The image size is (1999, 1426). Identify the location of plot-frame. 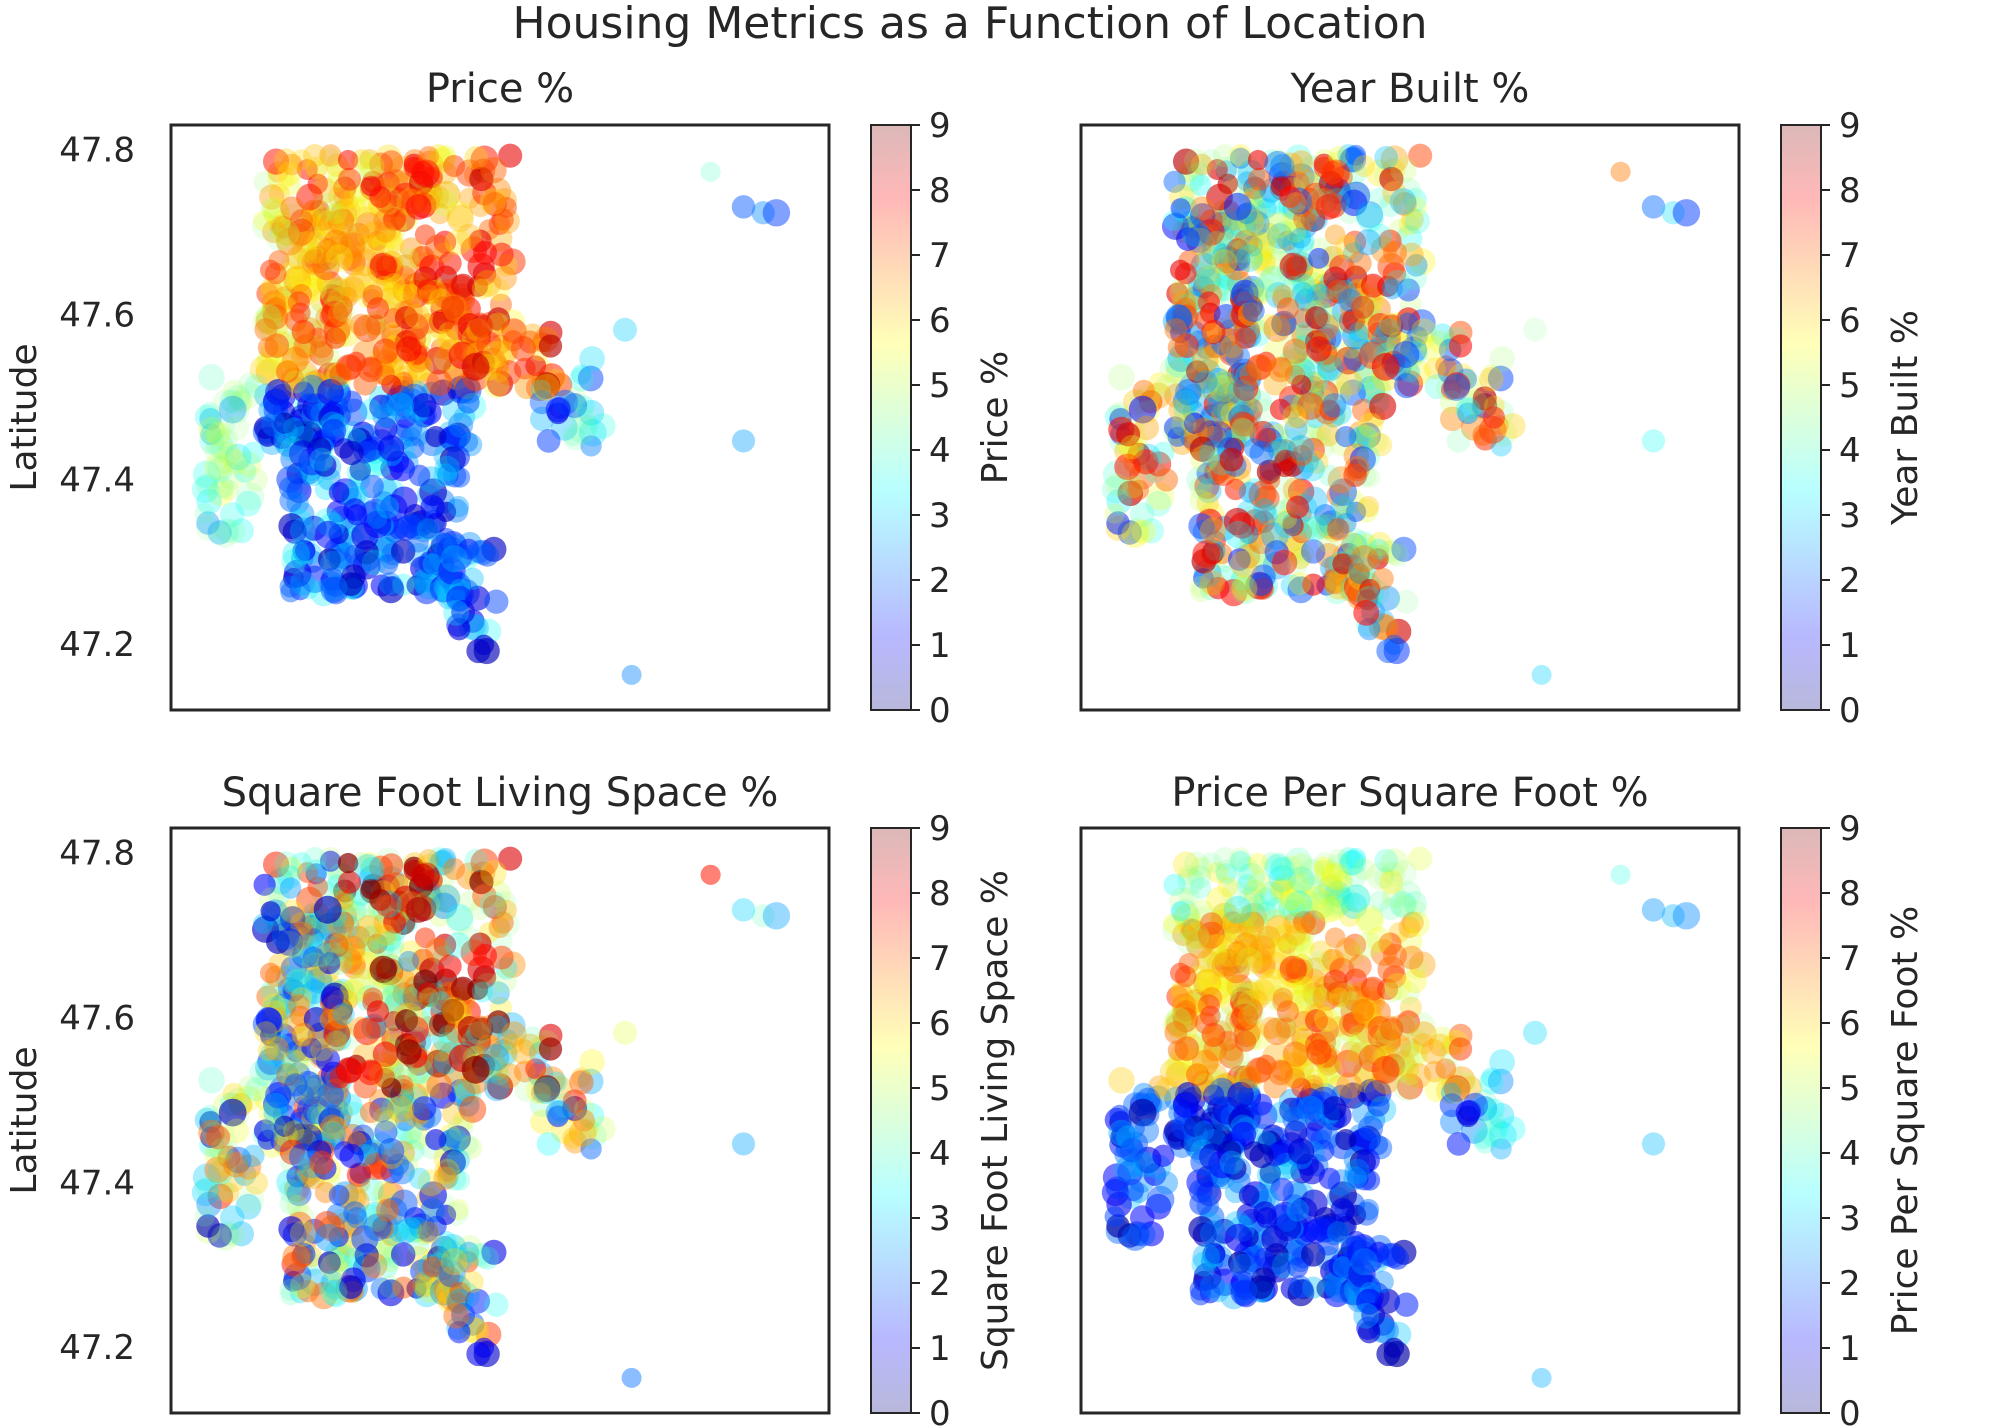
(500, 417).